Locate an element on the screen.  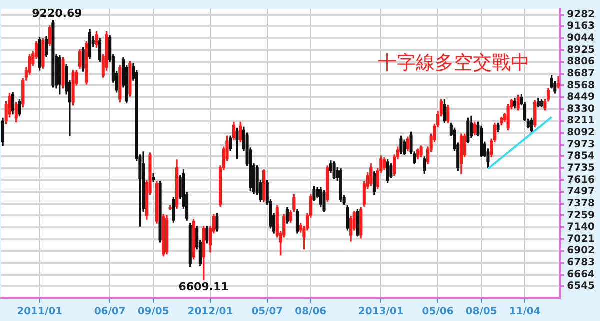
y-tick-label: 7497 is located at coordinates (581, 192).